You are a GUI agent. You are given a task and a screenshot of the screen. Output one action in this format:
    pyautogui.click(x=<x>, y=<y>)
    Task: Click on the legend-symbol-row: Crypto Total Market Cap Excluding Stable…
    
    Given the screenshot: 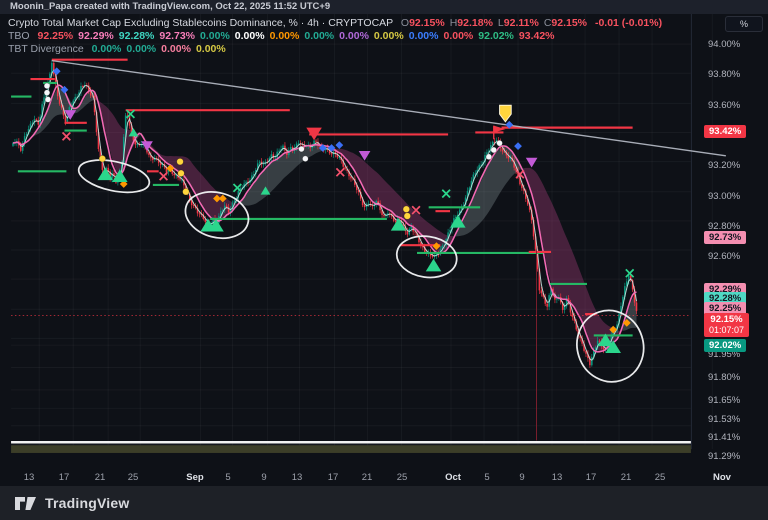 What is the action you would take?
    pyautogui.click(x=335, y=23)
    